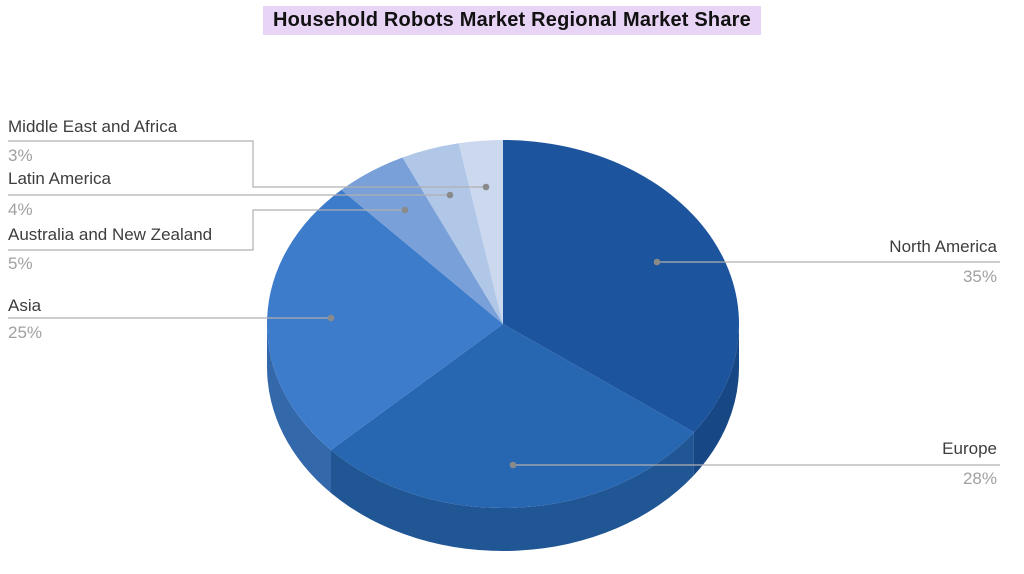  I want to click on pie-slice-latin-america, so click(453, 233).